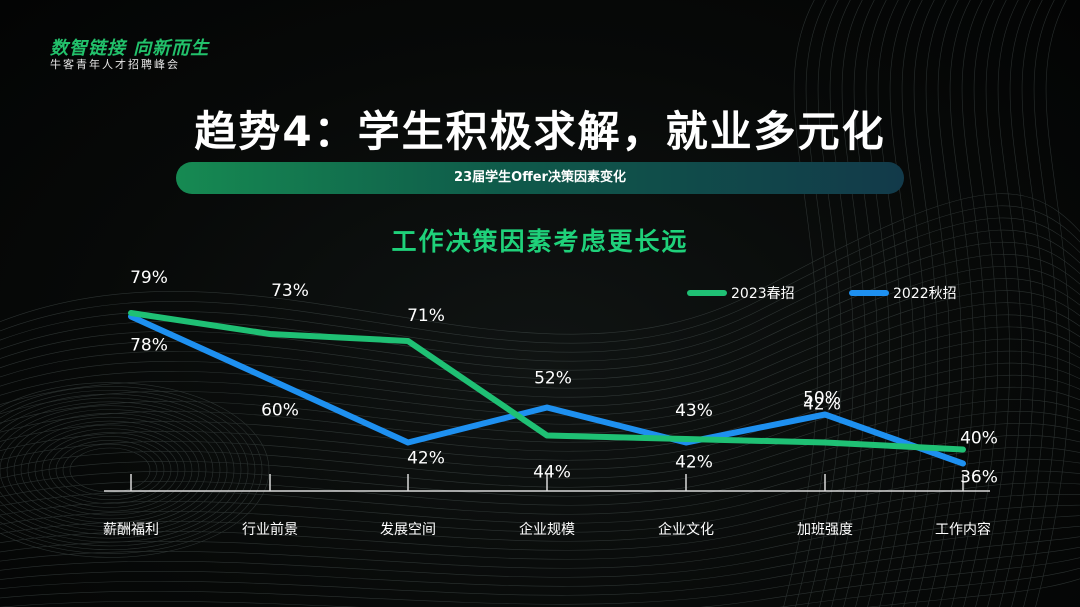 The height and width of the screenshot is (607, 1080). I want to click on page-title: 趋势4：学生积极求解，就业多元化, so click(540, 131).